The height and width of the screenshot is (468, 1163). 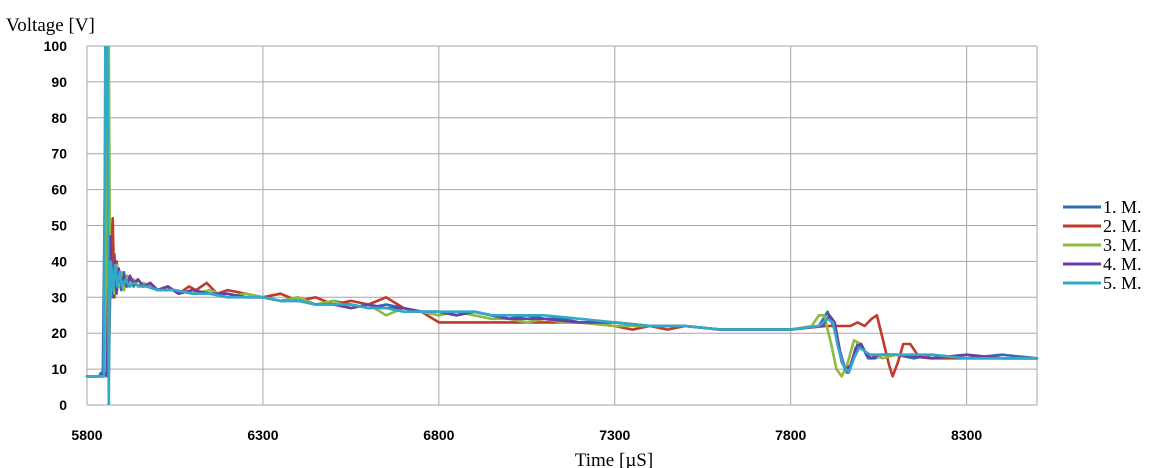 What do you see at coordinates (63, 405) in the screenshot?
I see `y-tick-label: 0` at bounding box center [63, 405].